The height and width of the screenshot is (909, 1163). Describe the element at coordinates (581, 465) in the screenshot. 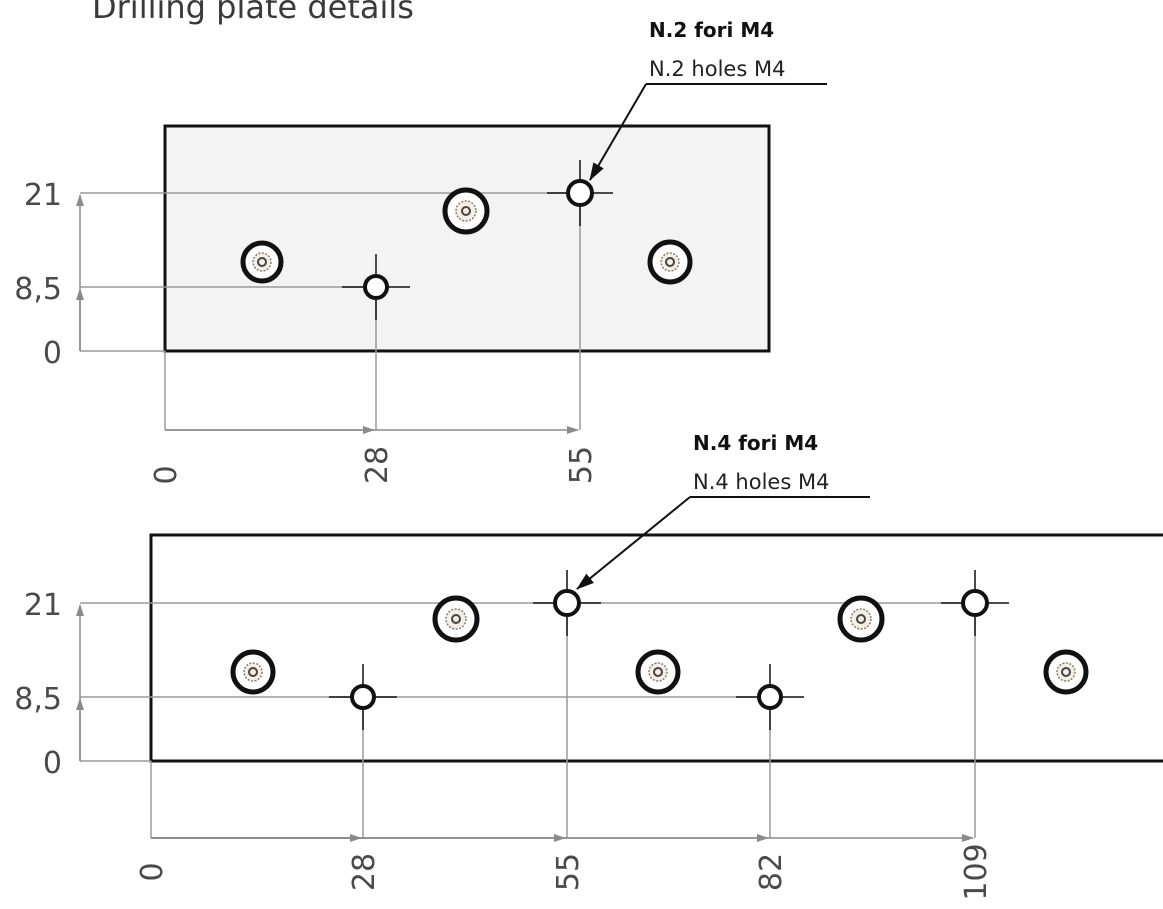

I see `top-x-label-55: 55` at that location.